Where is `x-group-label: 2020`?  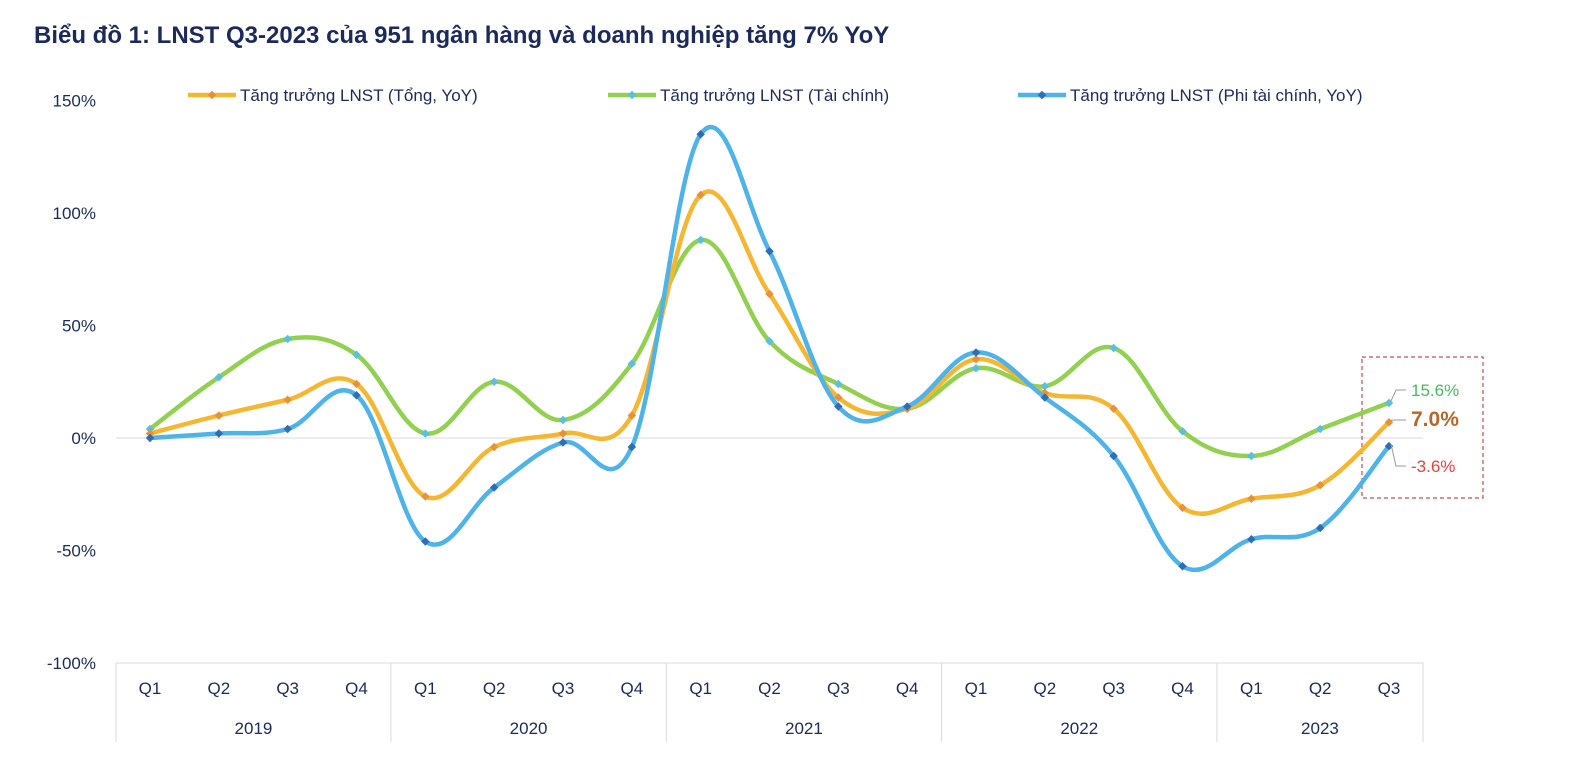 x-group-label: 2020 is located at coordinates (529, 728).